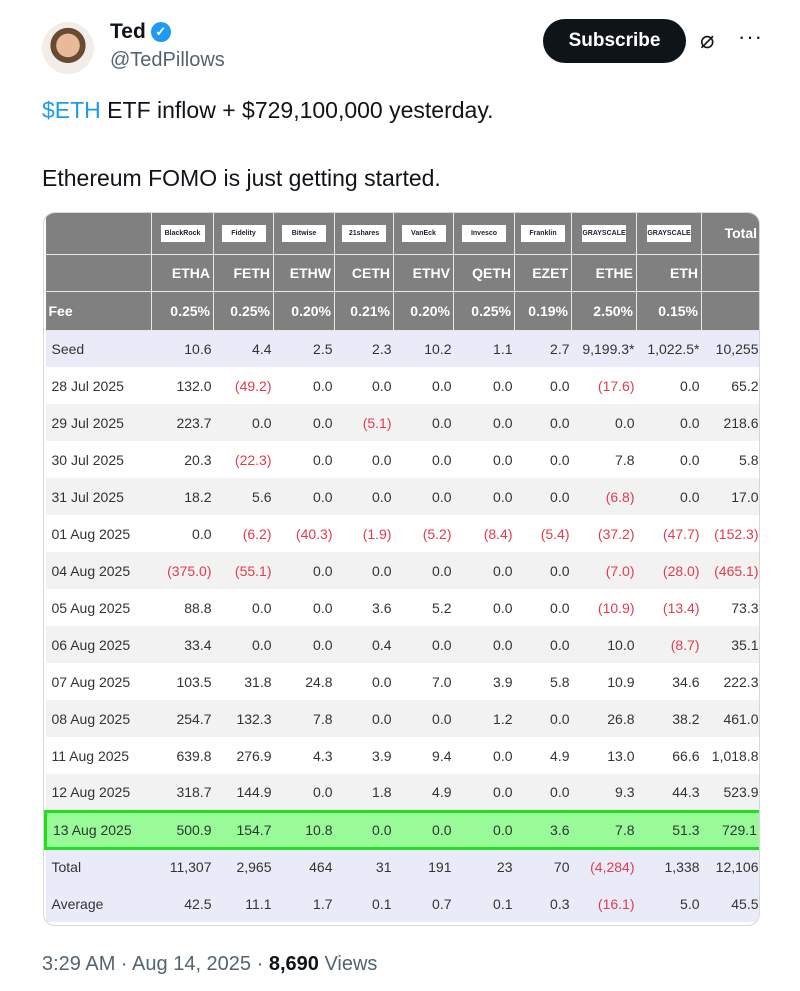  What do you see at coordinates (484, 718) in the screenshot?
I see `value-cell: 1.2` at bounding box center [484, 718].